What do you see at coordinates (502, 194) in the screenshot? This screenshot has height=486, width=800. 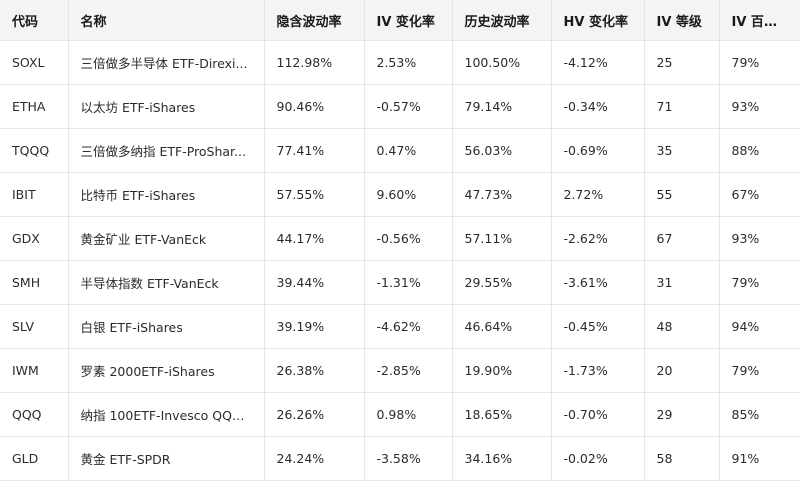 I see `historical-volatility-cell: 47.73%` at bounding box center [502, 194].